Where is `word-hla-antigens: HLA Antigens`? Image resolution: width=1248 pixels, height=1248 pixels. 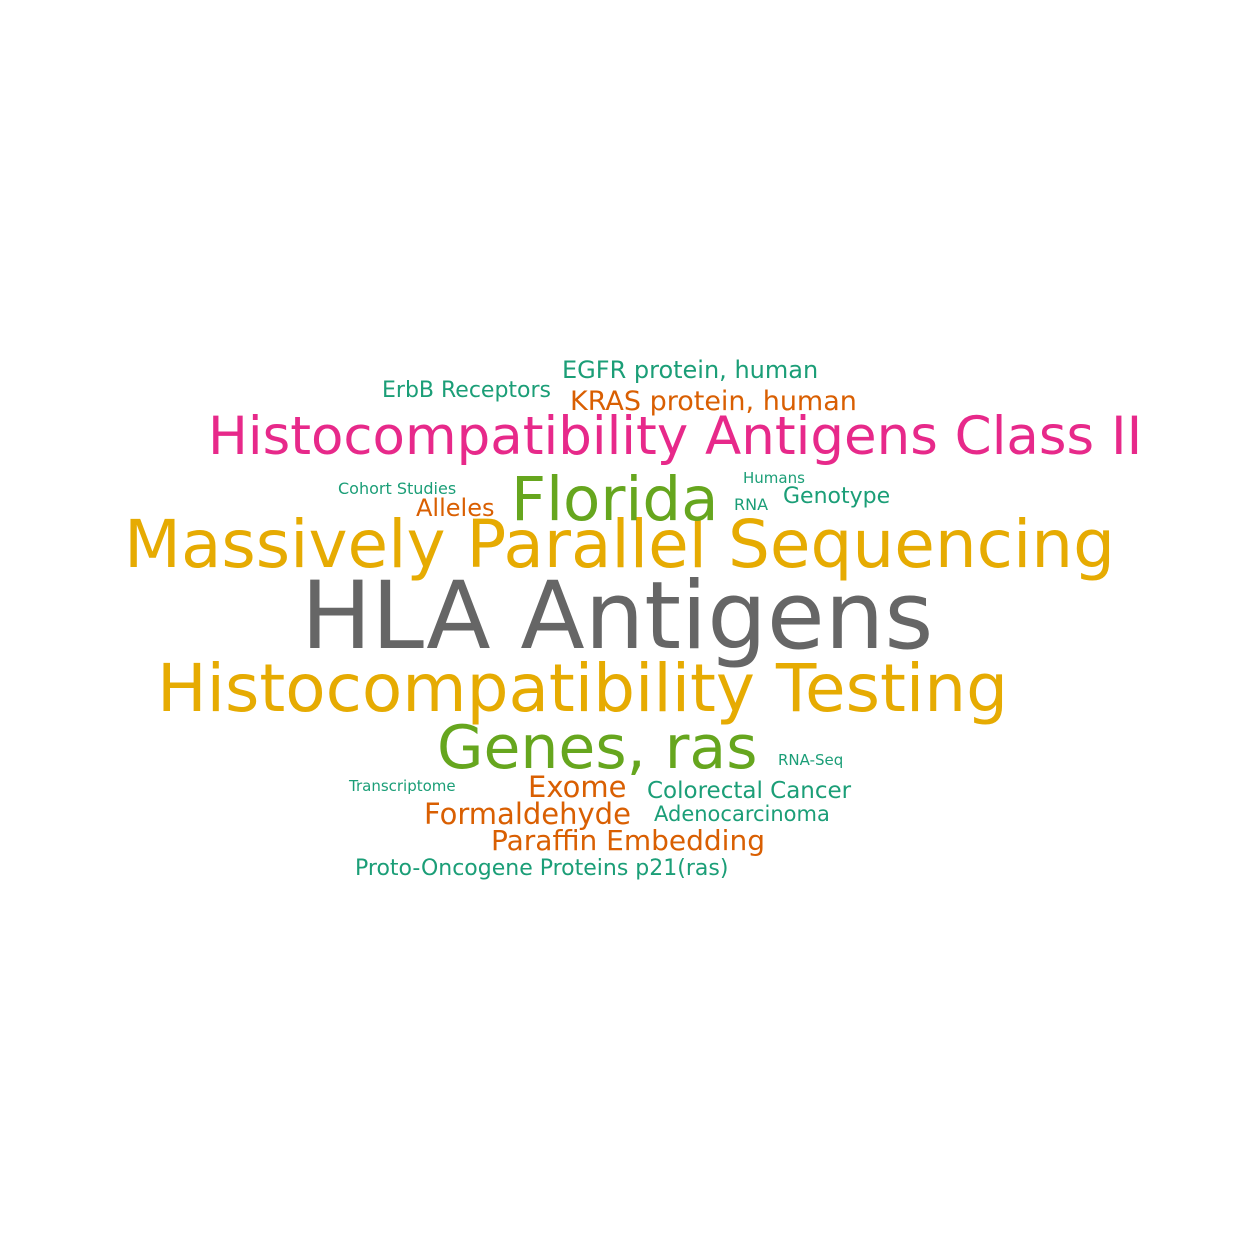
word-hla-antigens: HLA Antigens is located at coordinates (617, 616).